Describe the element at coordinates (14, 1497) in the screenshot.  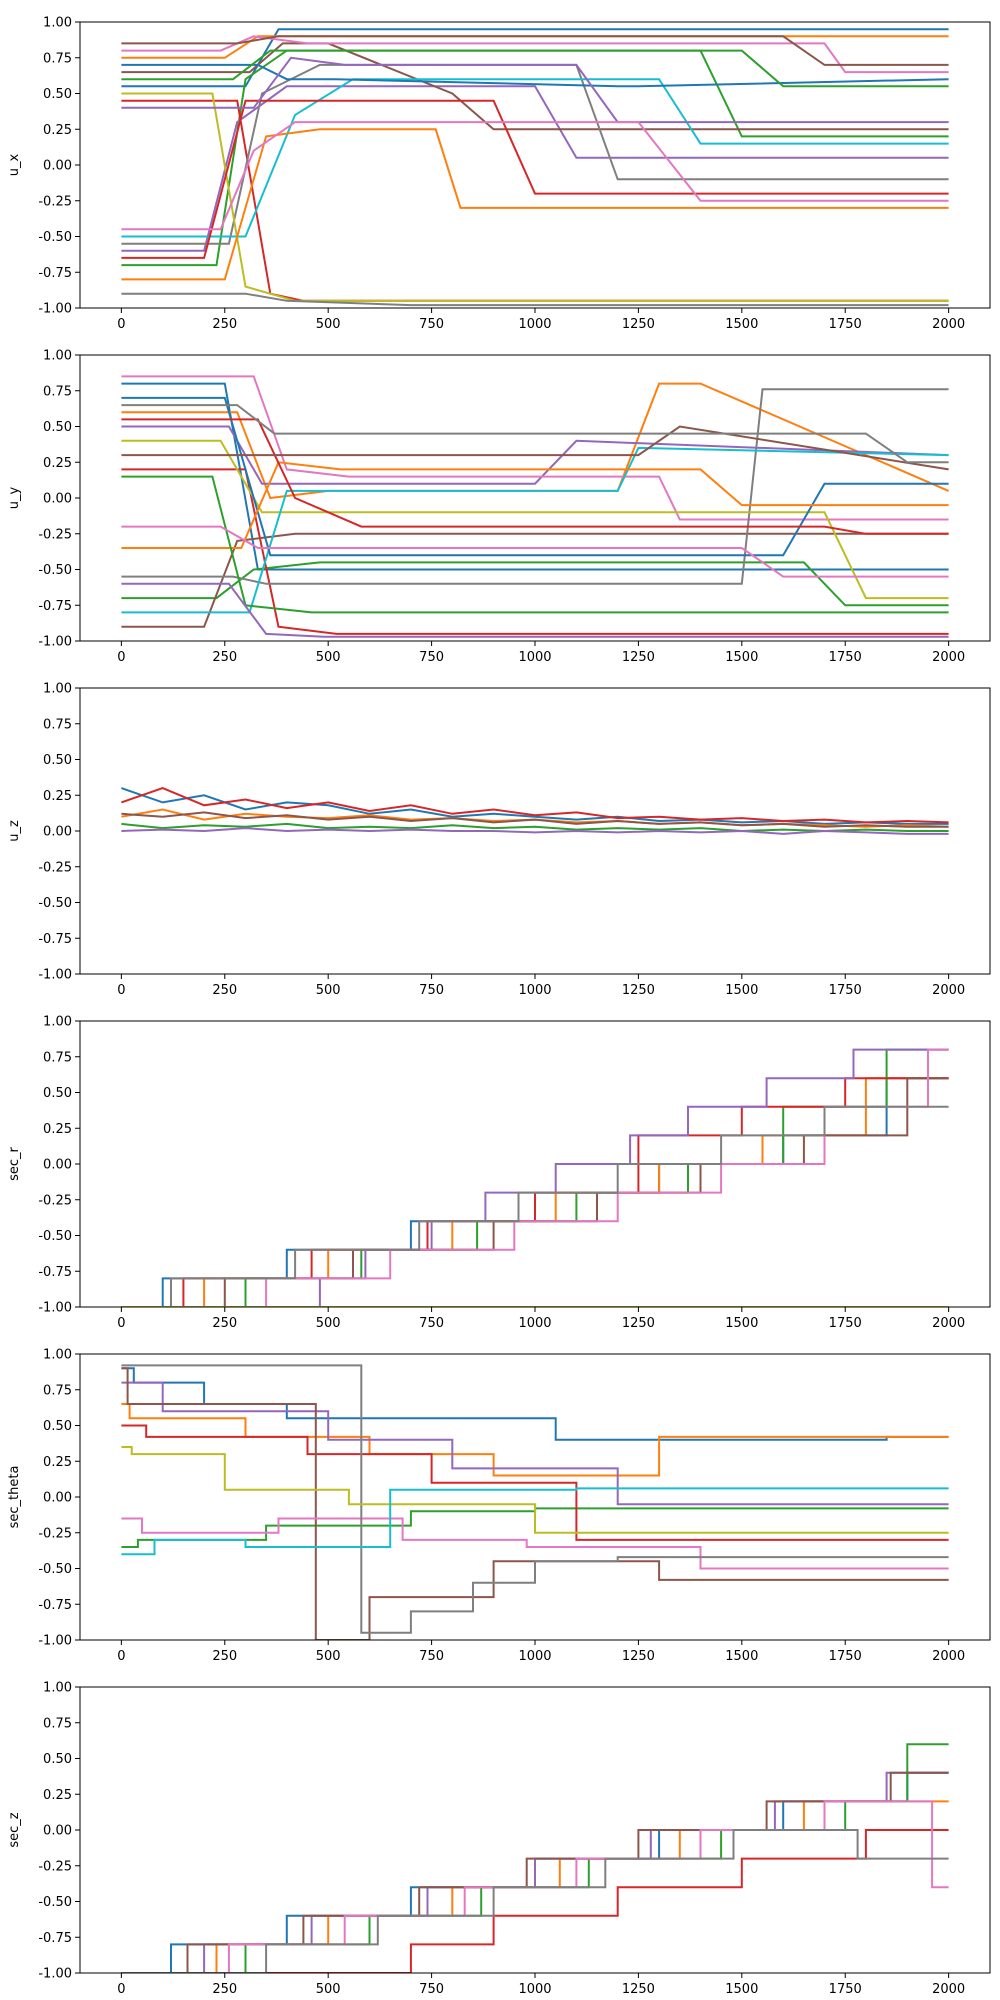
I see `y-axis-label: sec_theta` at that location.